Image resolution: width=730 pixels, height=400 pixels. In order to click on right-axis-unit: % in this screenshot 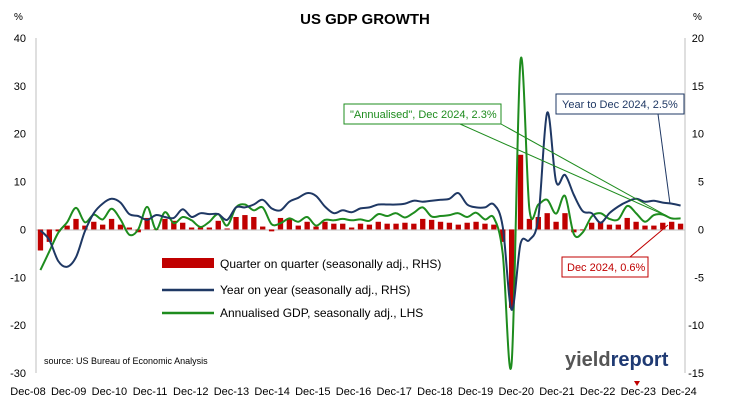, I will do `click(697, 17)`.